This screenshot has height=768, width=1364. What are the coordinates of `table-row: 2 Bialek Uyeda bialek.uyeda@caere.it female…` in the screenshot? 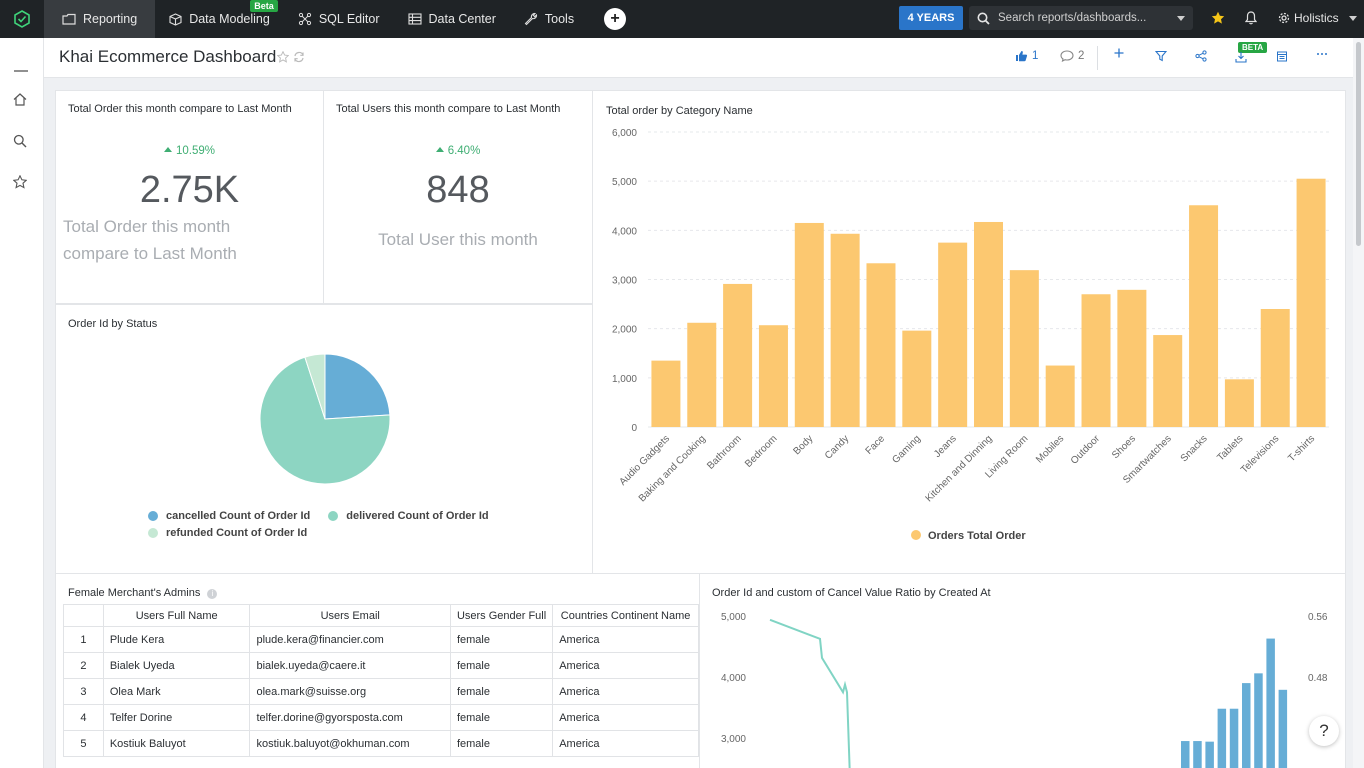 It's located at (381, 665).